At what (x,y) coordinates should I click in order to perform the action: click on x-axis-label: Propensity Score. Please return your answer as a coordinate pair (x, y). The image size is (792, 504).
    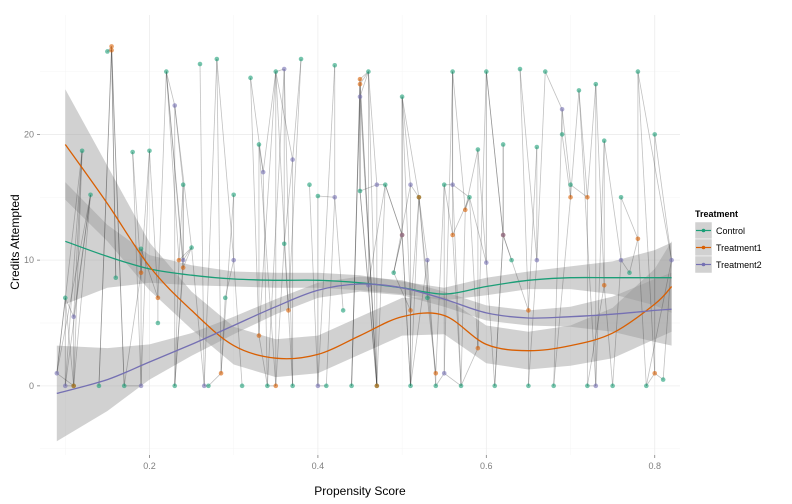
    Looking at the image, I should click on (360, 491).